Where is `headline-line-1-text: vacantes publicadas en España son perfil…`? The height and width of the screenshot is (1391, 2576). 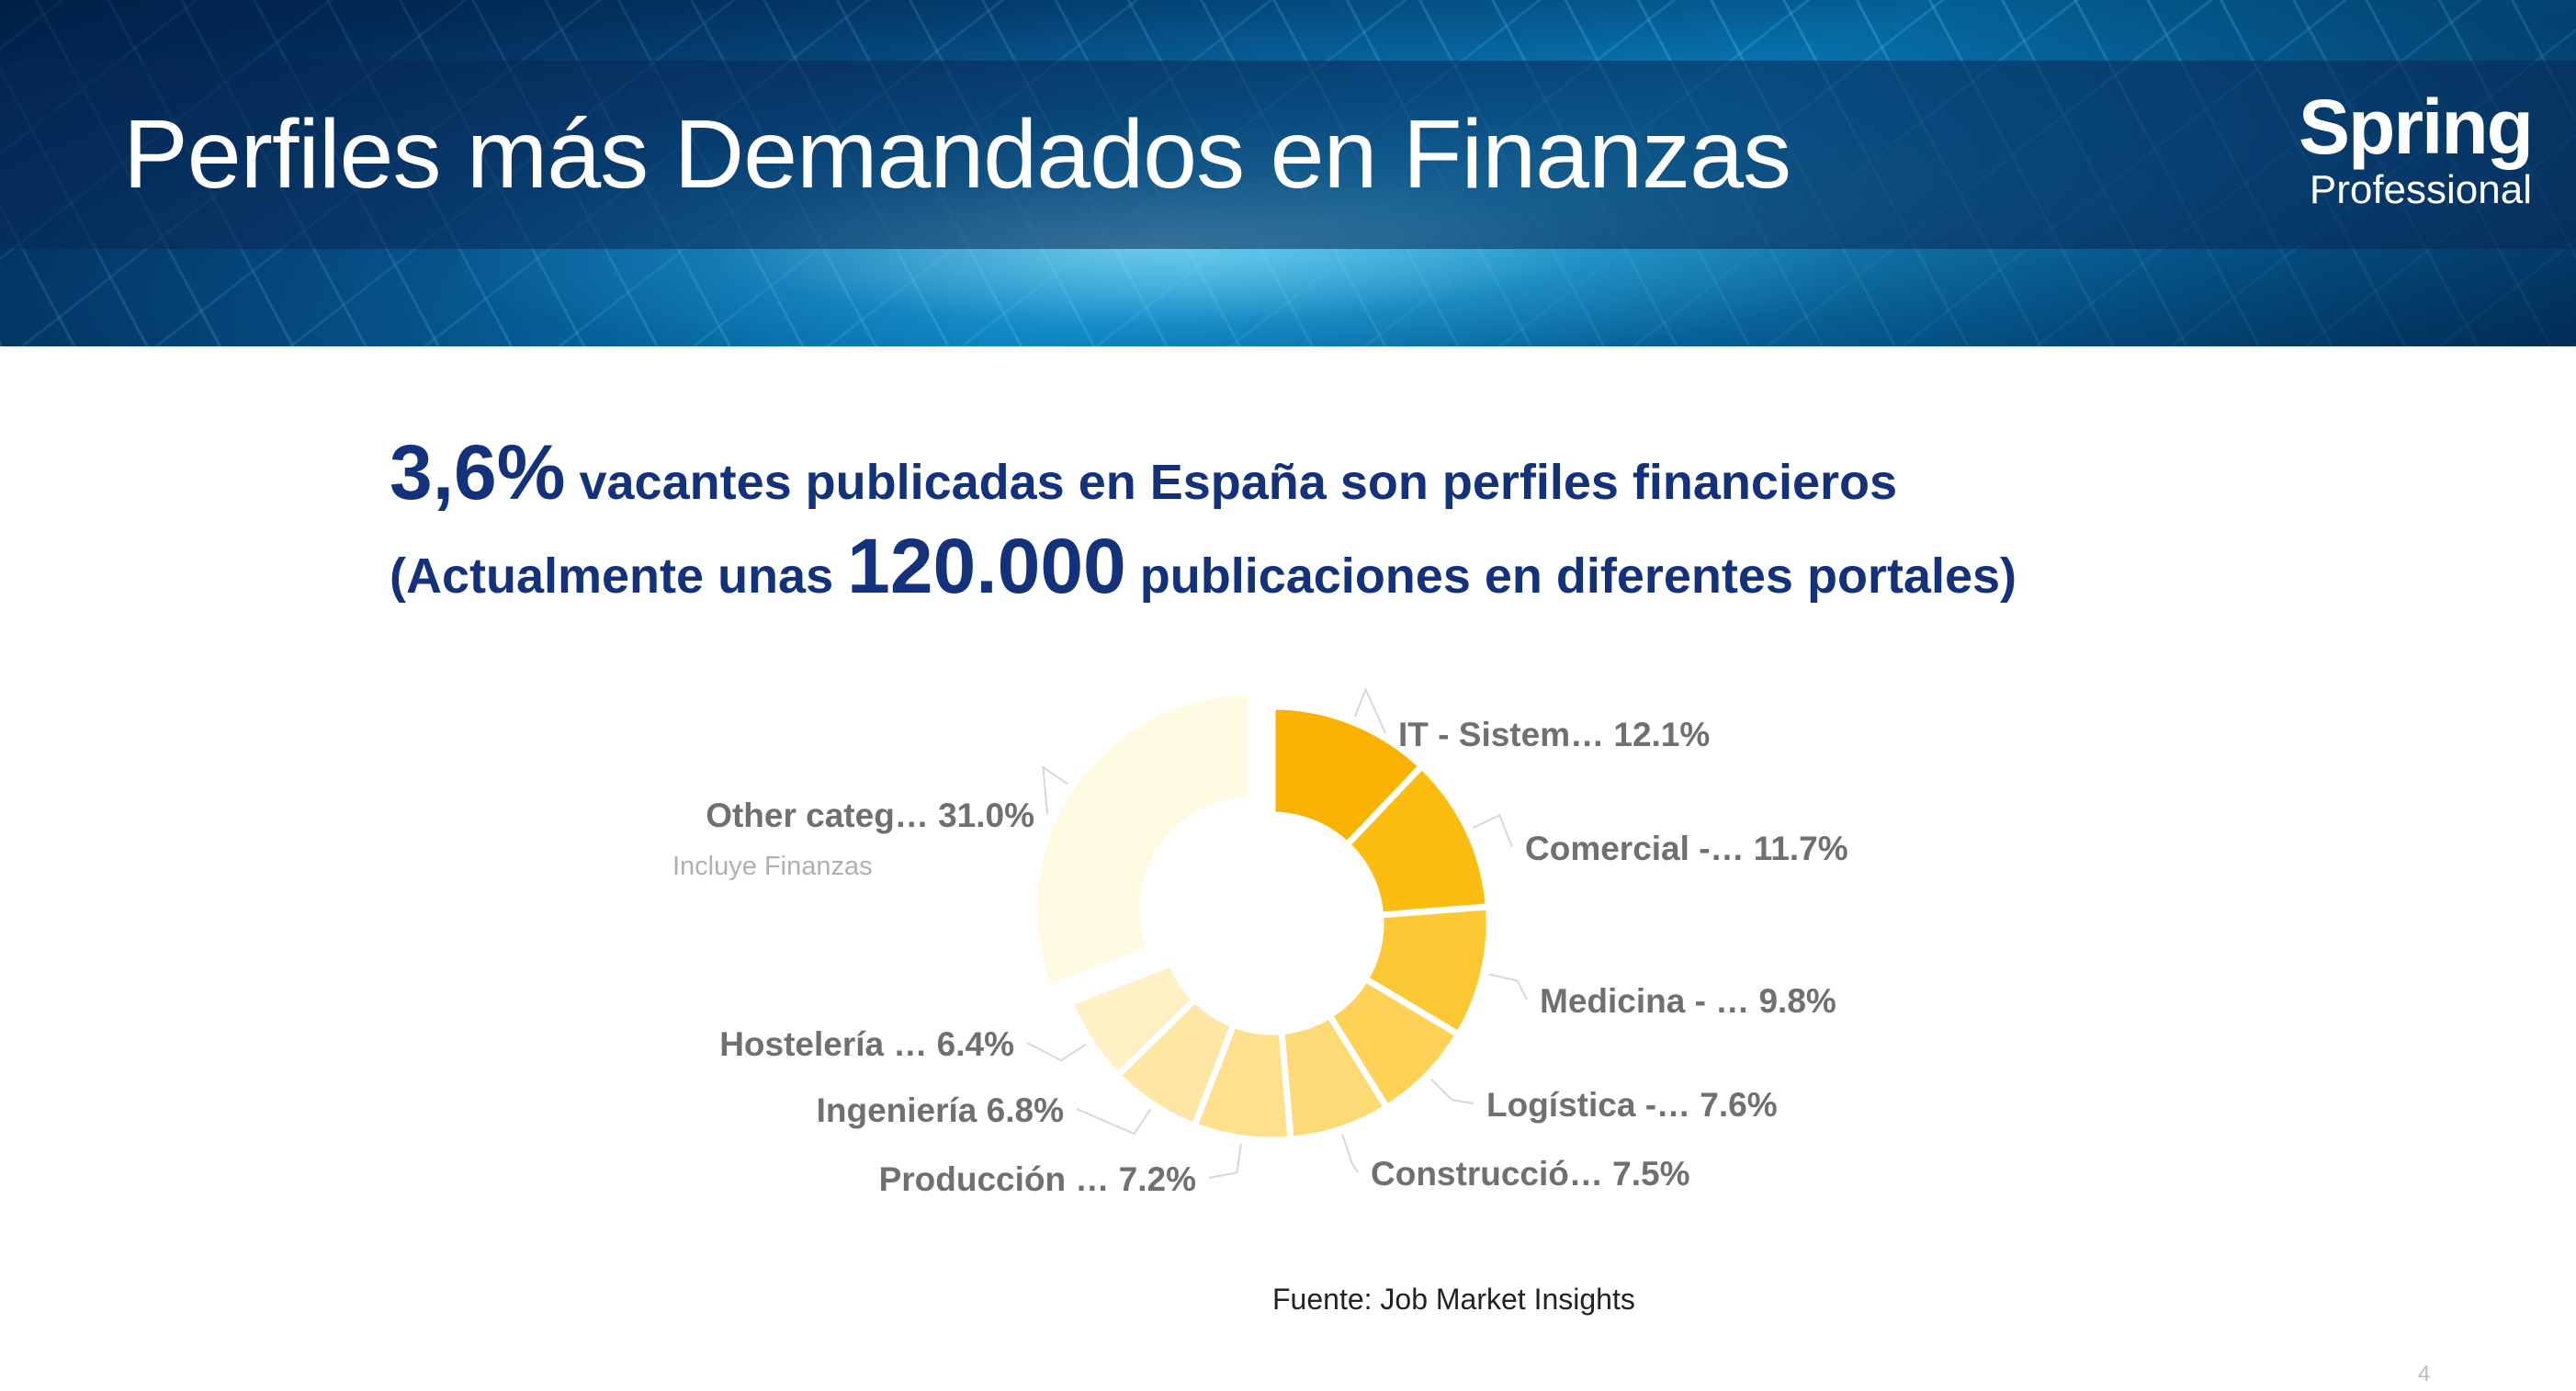
headline-line-1-text: vacantes publicadas en España son perfil… is located at coordinates (1231, 482).